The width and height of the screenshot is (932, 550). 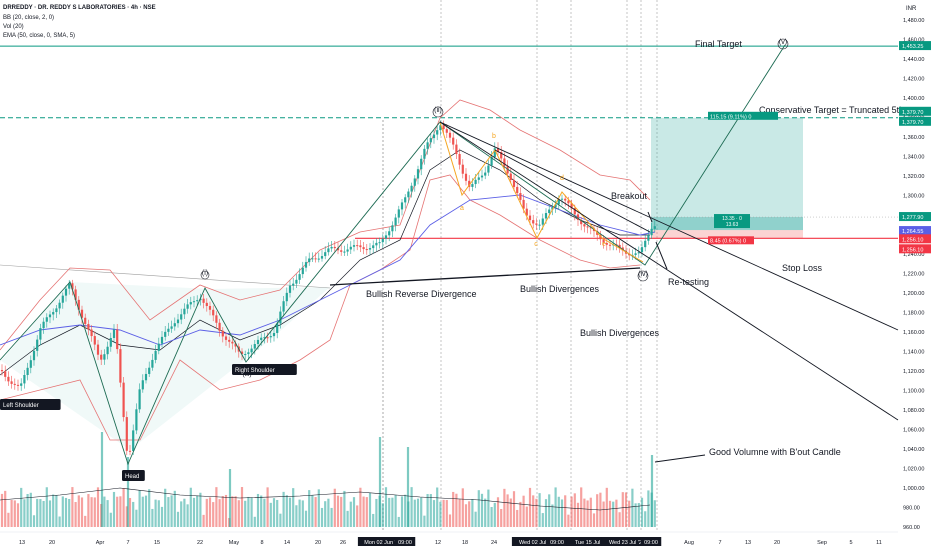 I want to click on wave-i-circle, so click(x=205, y=275).